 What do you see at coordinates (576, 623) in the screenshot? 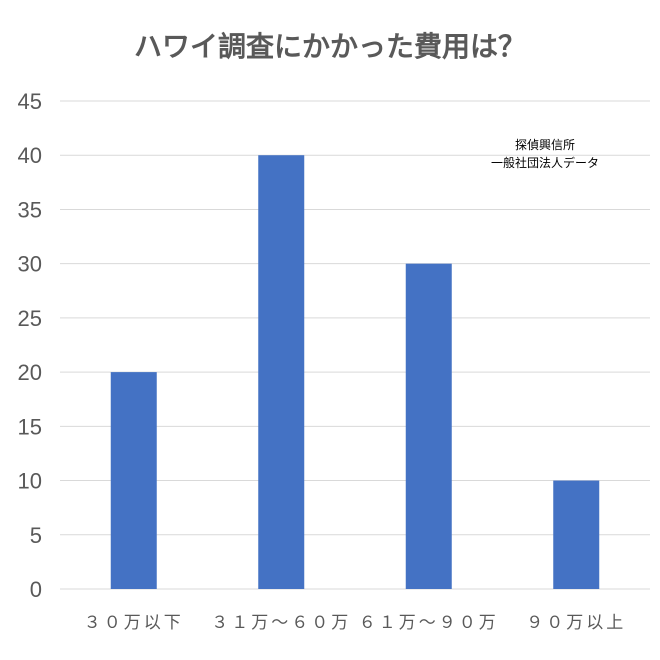
I see `x-tick-label: ９０万以上` at bounding box center [576, 623].